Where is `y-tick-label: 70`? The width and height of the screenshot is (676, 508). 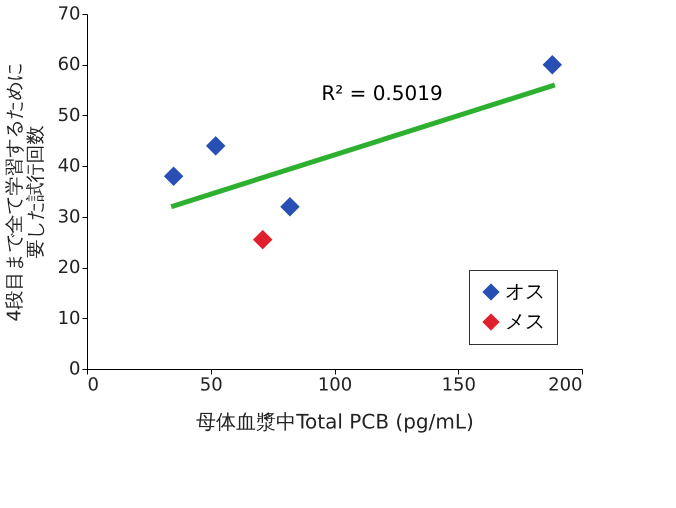 y-tick-label: 70 is located at coordinates (69, 14).